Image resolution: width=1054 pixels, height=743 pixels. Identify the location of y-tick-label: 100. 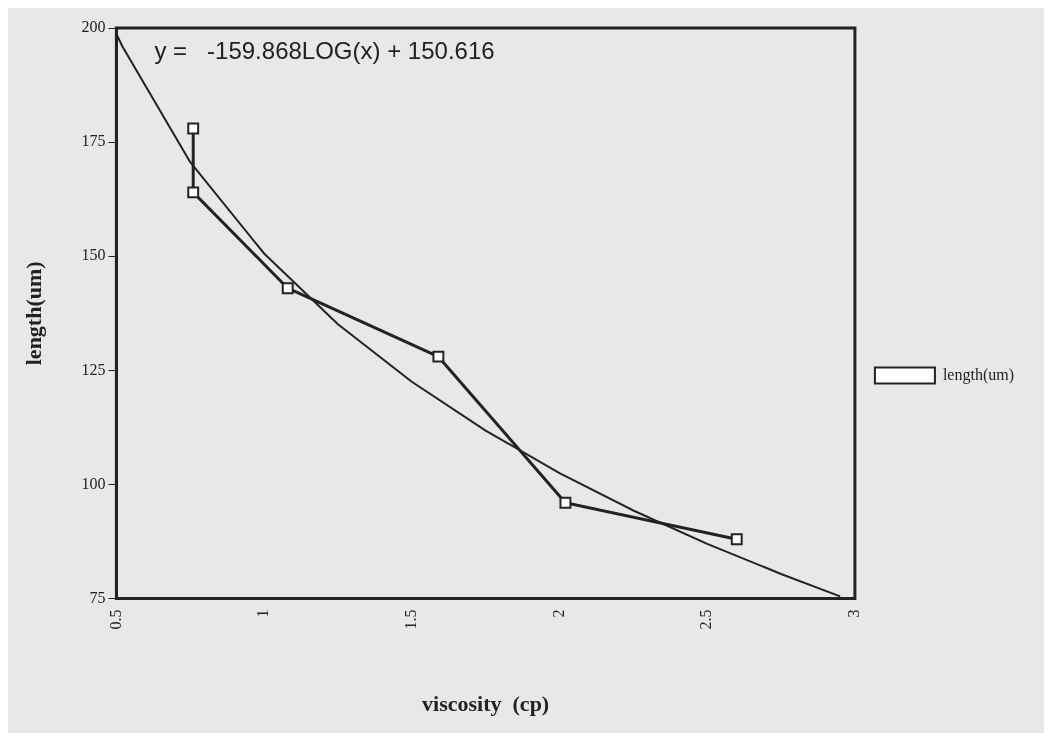
(93, 483).